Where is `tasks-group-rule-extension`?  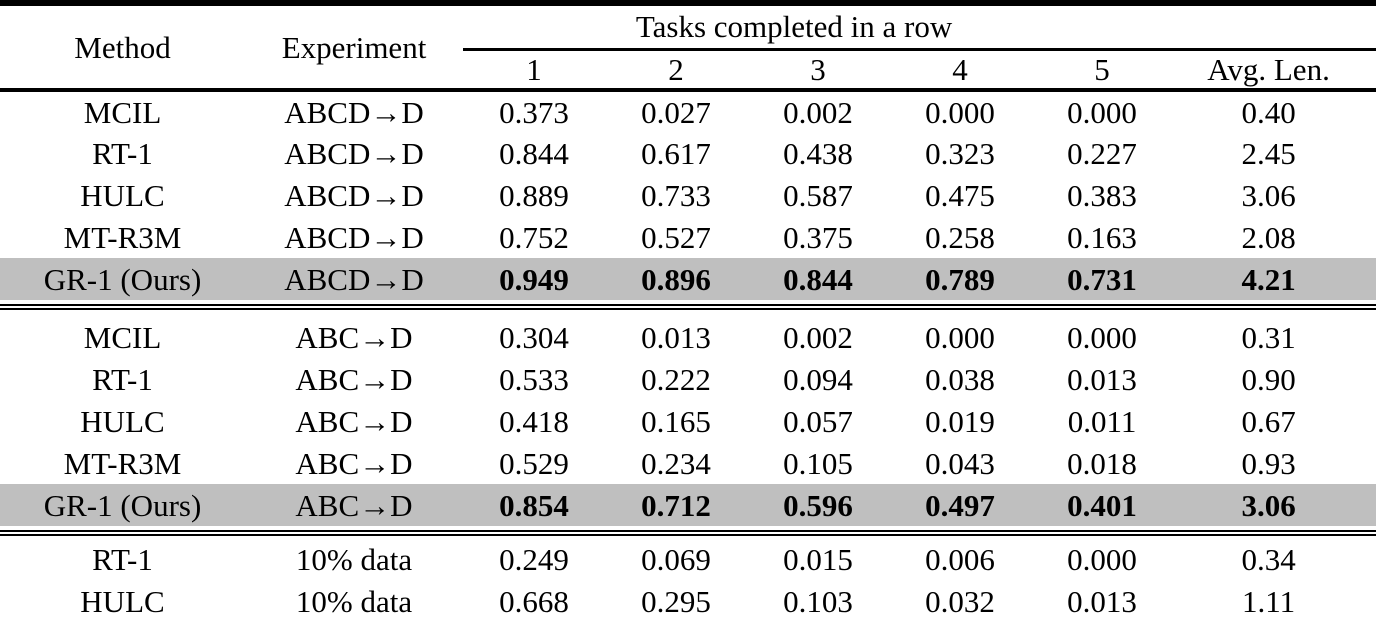
tasks-group-rule-extension is located at coordinates (1274, 27).